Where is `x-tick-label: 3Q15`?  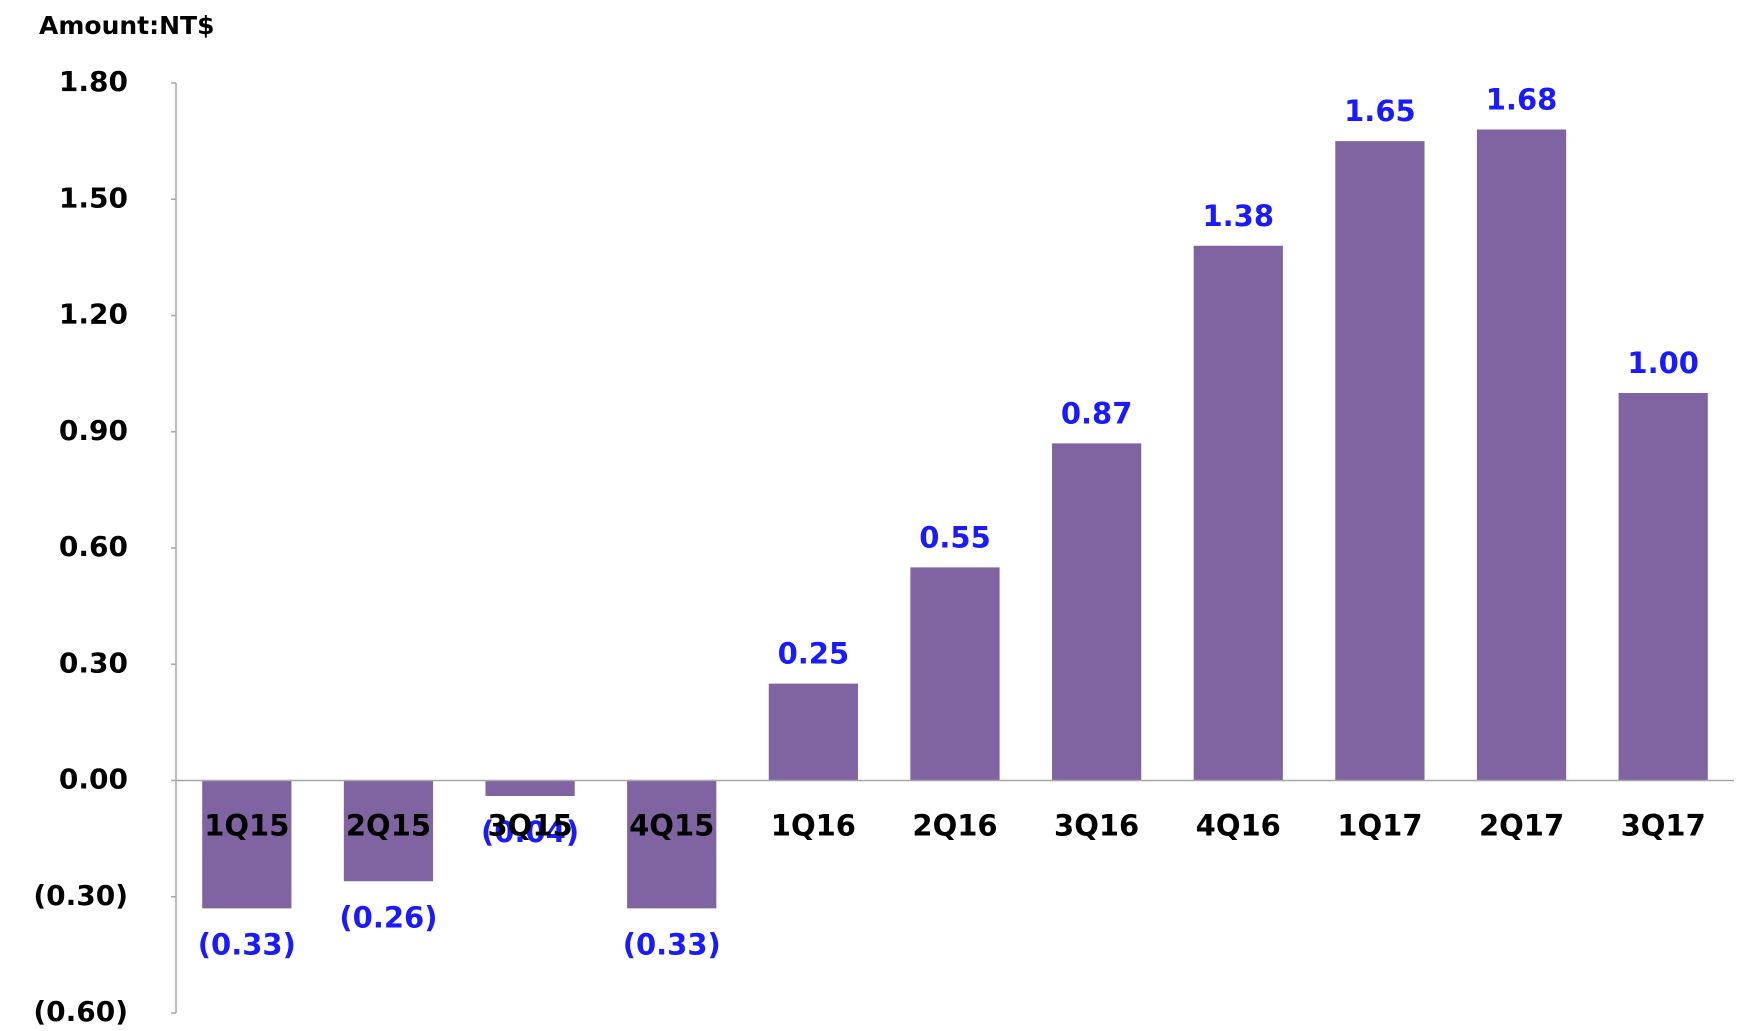 x-tick-label: 3Q15 is located at coordinates (529, 826).